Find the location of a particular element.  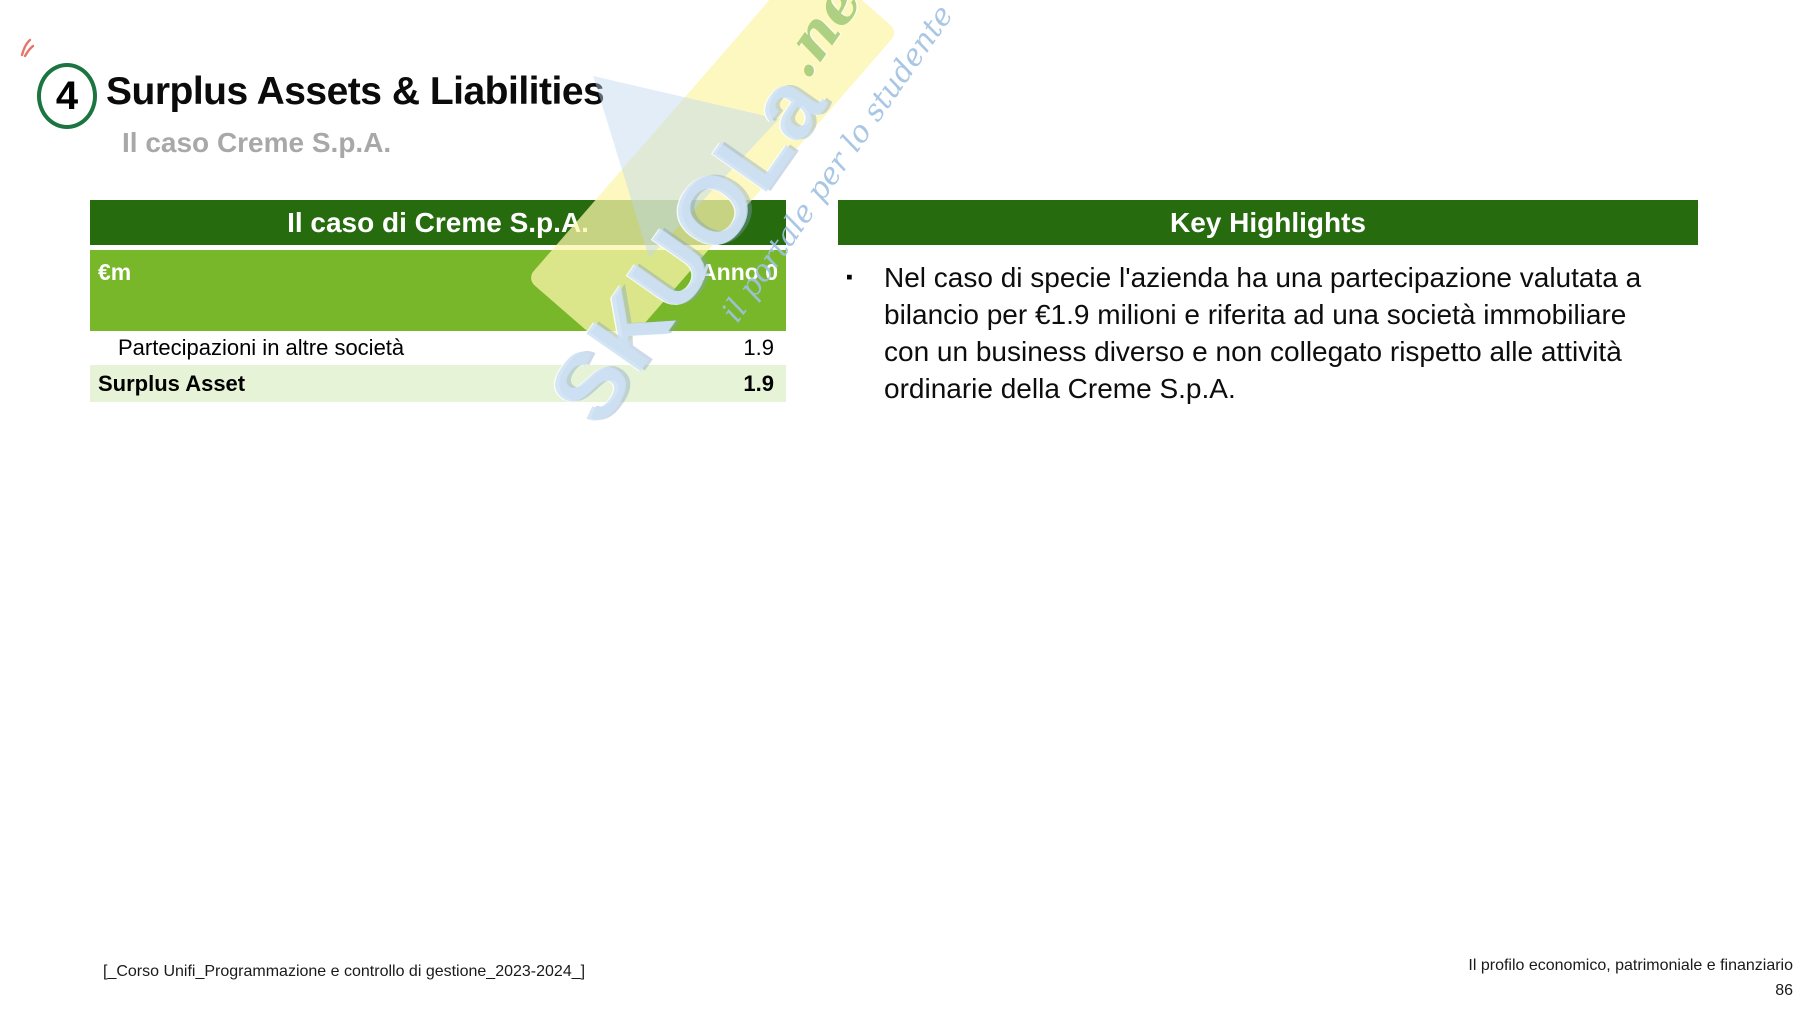

watermark-domain-text: .net is located at coordinates (826, 45).